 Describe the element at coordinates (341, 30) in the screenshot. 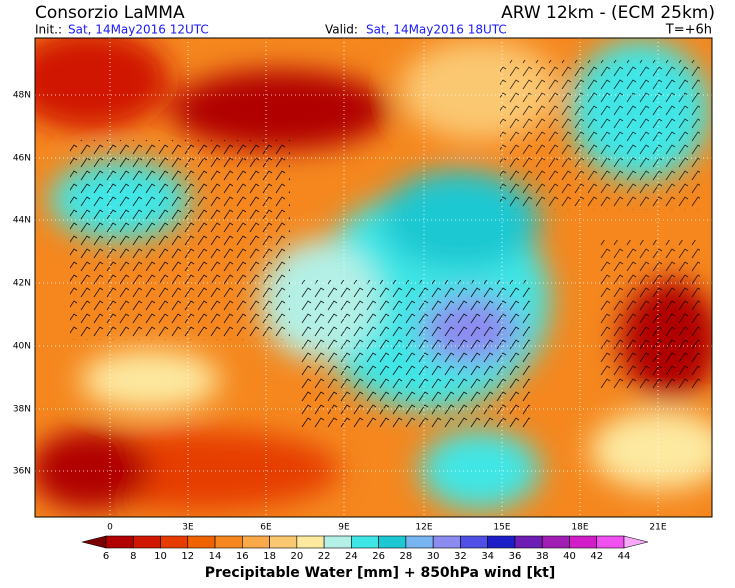

I see `valid-label: Valid:` at that location.